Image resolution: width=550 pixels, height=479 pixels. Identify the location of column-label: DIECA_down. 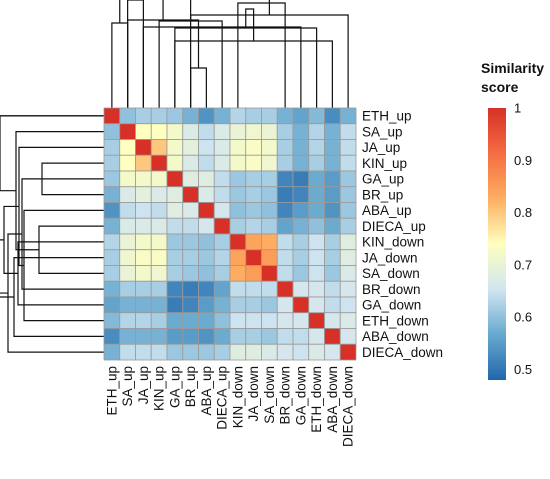
(348, 406).